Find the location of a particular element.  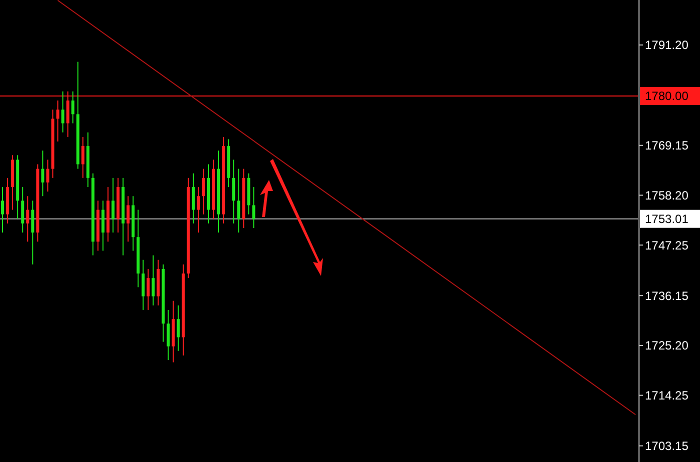

y-tick-label: 1791.20 is located at coordinates (667, 45).